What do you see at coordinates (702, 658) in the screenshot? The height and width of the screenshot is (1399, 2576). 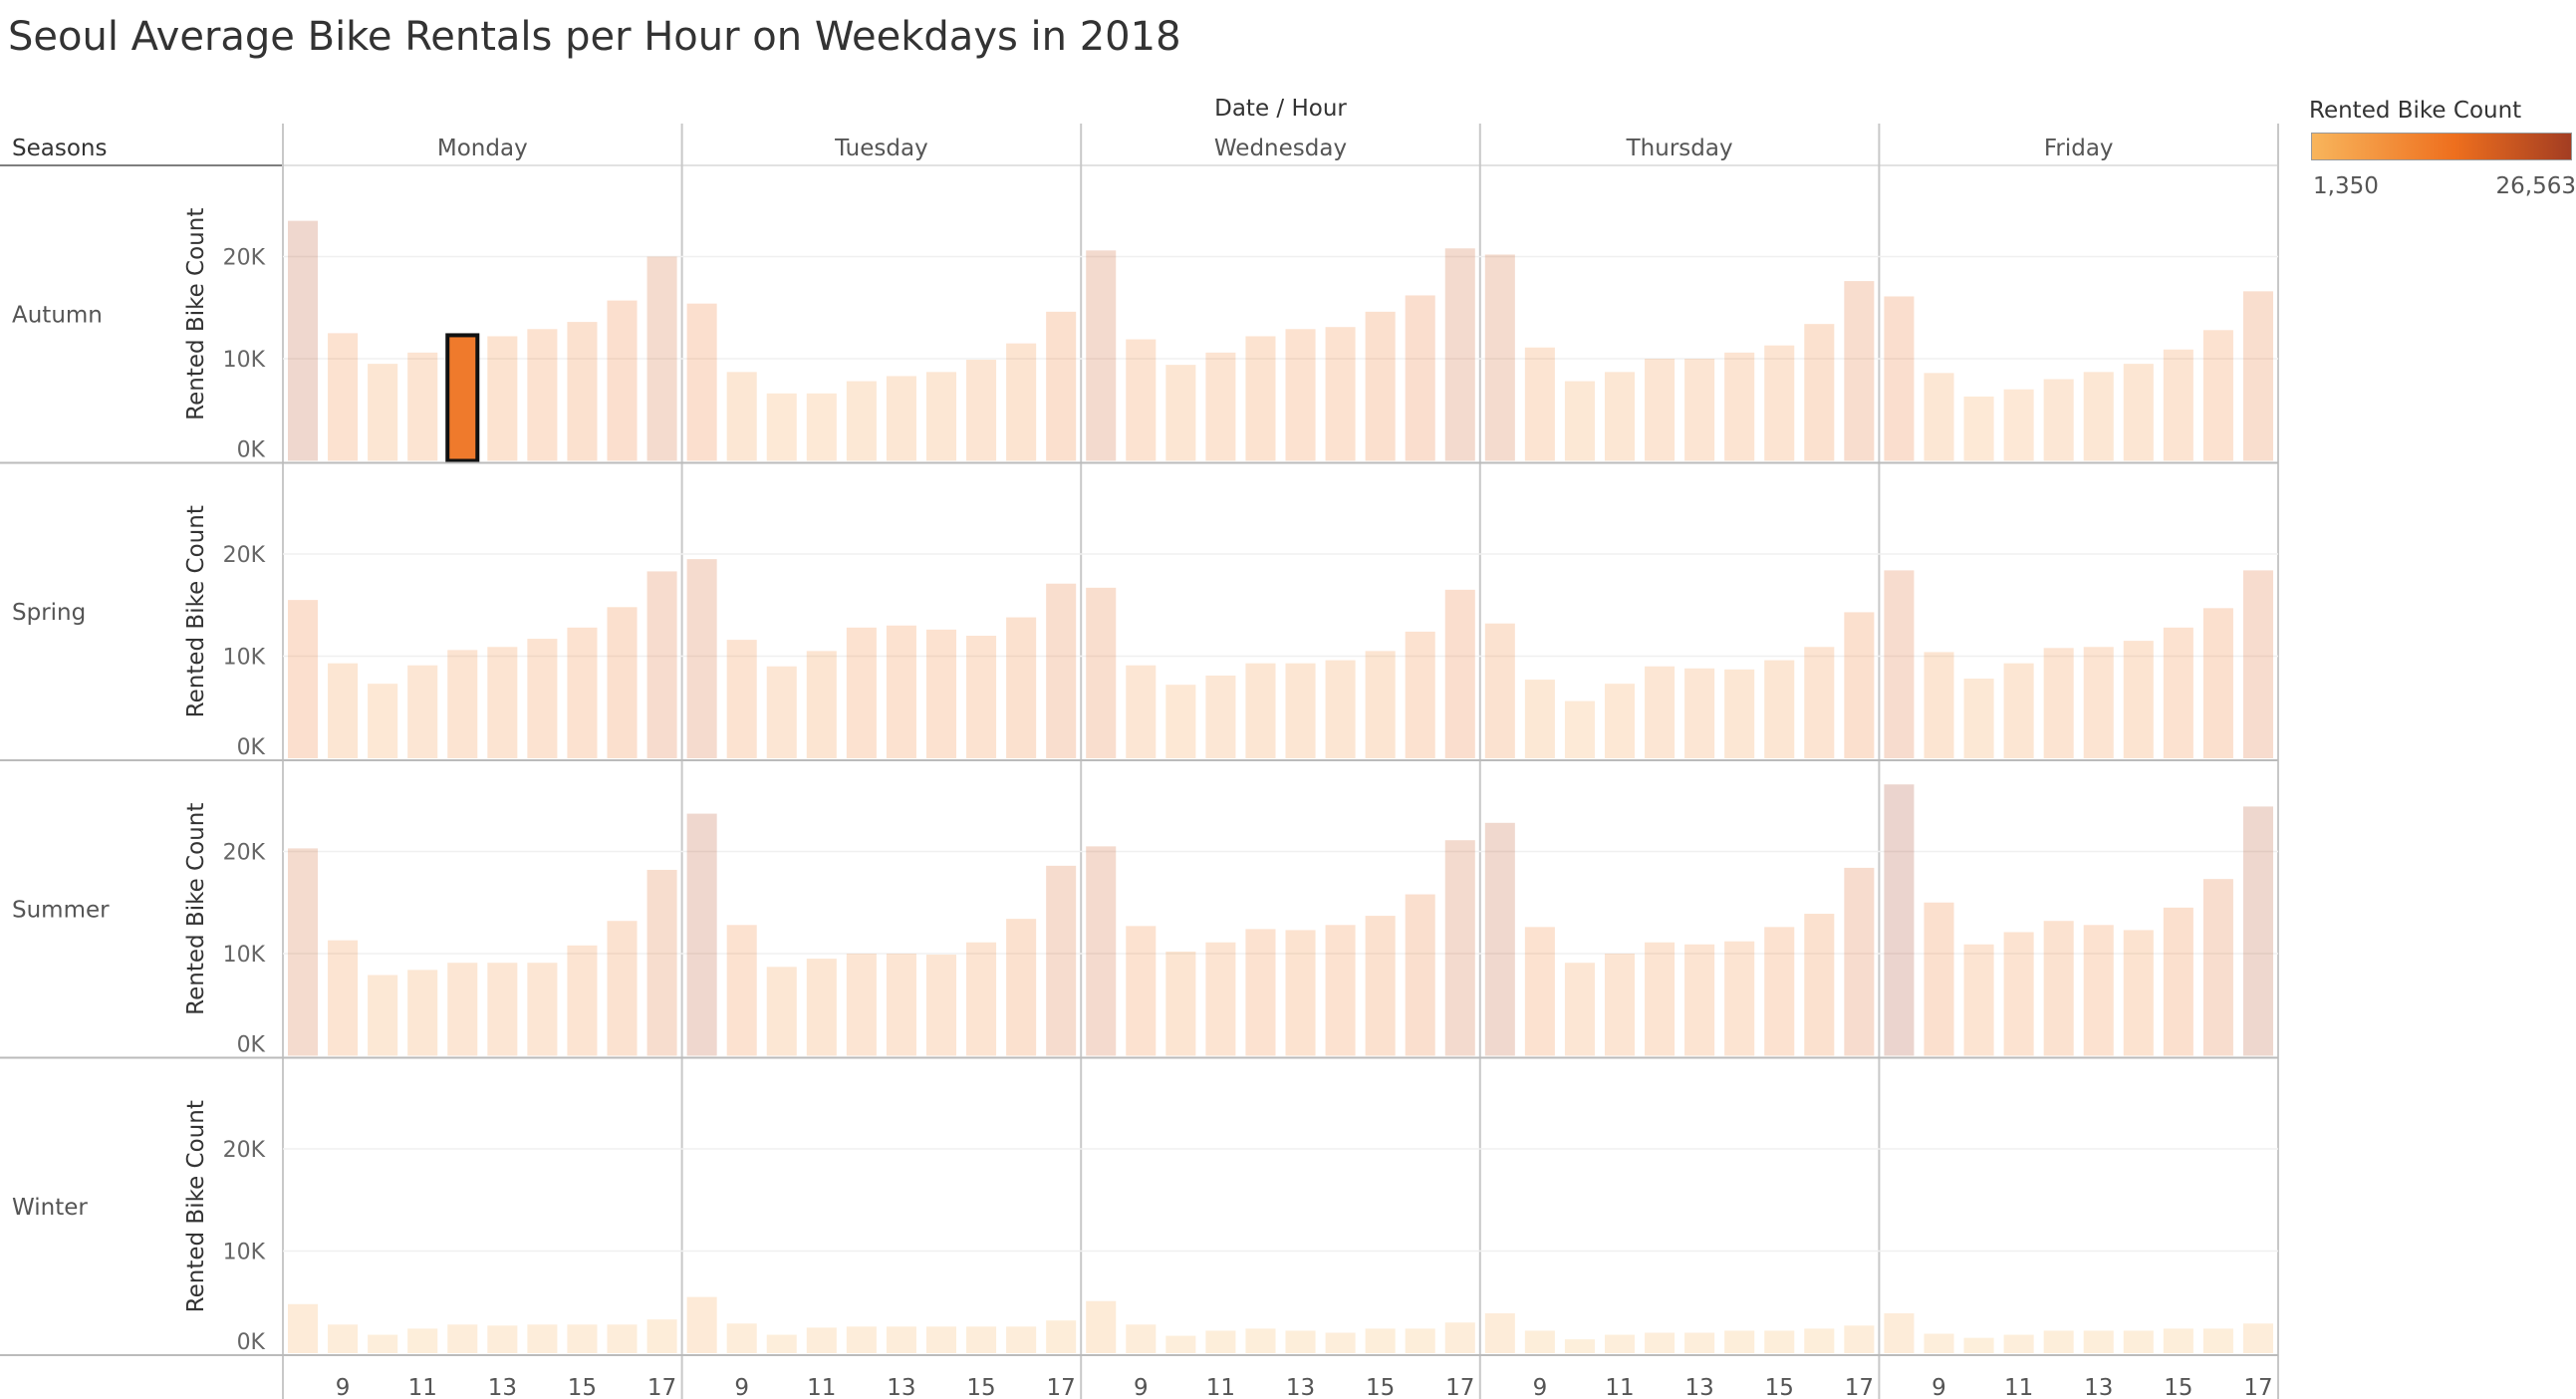 I see `bar-spring-tuesday-h8` at bounding box center [702, 658].